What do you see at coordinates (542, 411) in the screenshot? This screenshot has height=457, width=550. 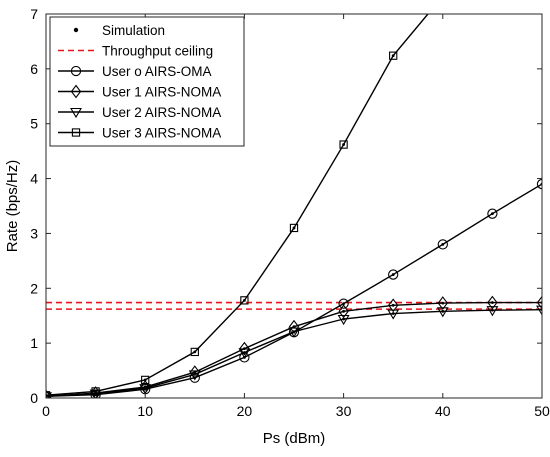 I see `x-tick-label: 50` at bounding box center [542, 411].